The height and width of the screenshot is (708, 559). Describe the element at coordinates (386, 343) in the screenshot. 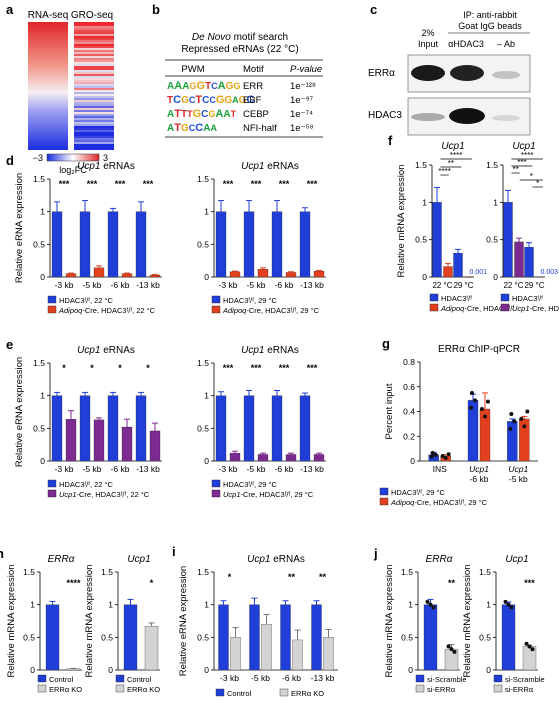

I see `panel-letter: g` at that location.